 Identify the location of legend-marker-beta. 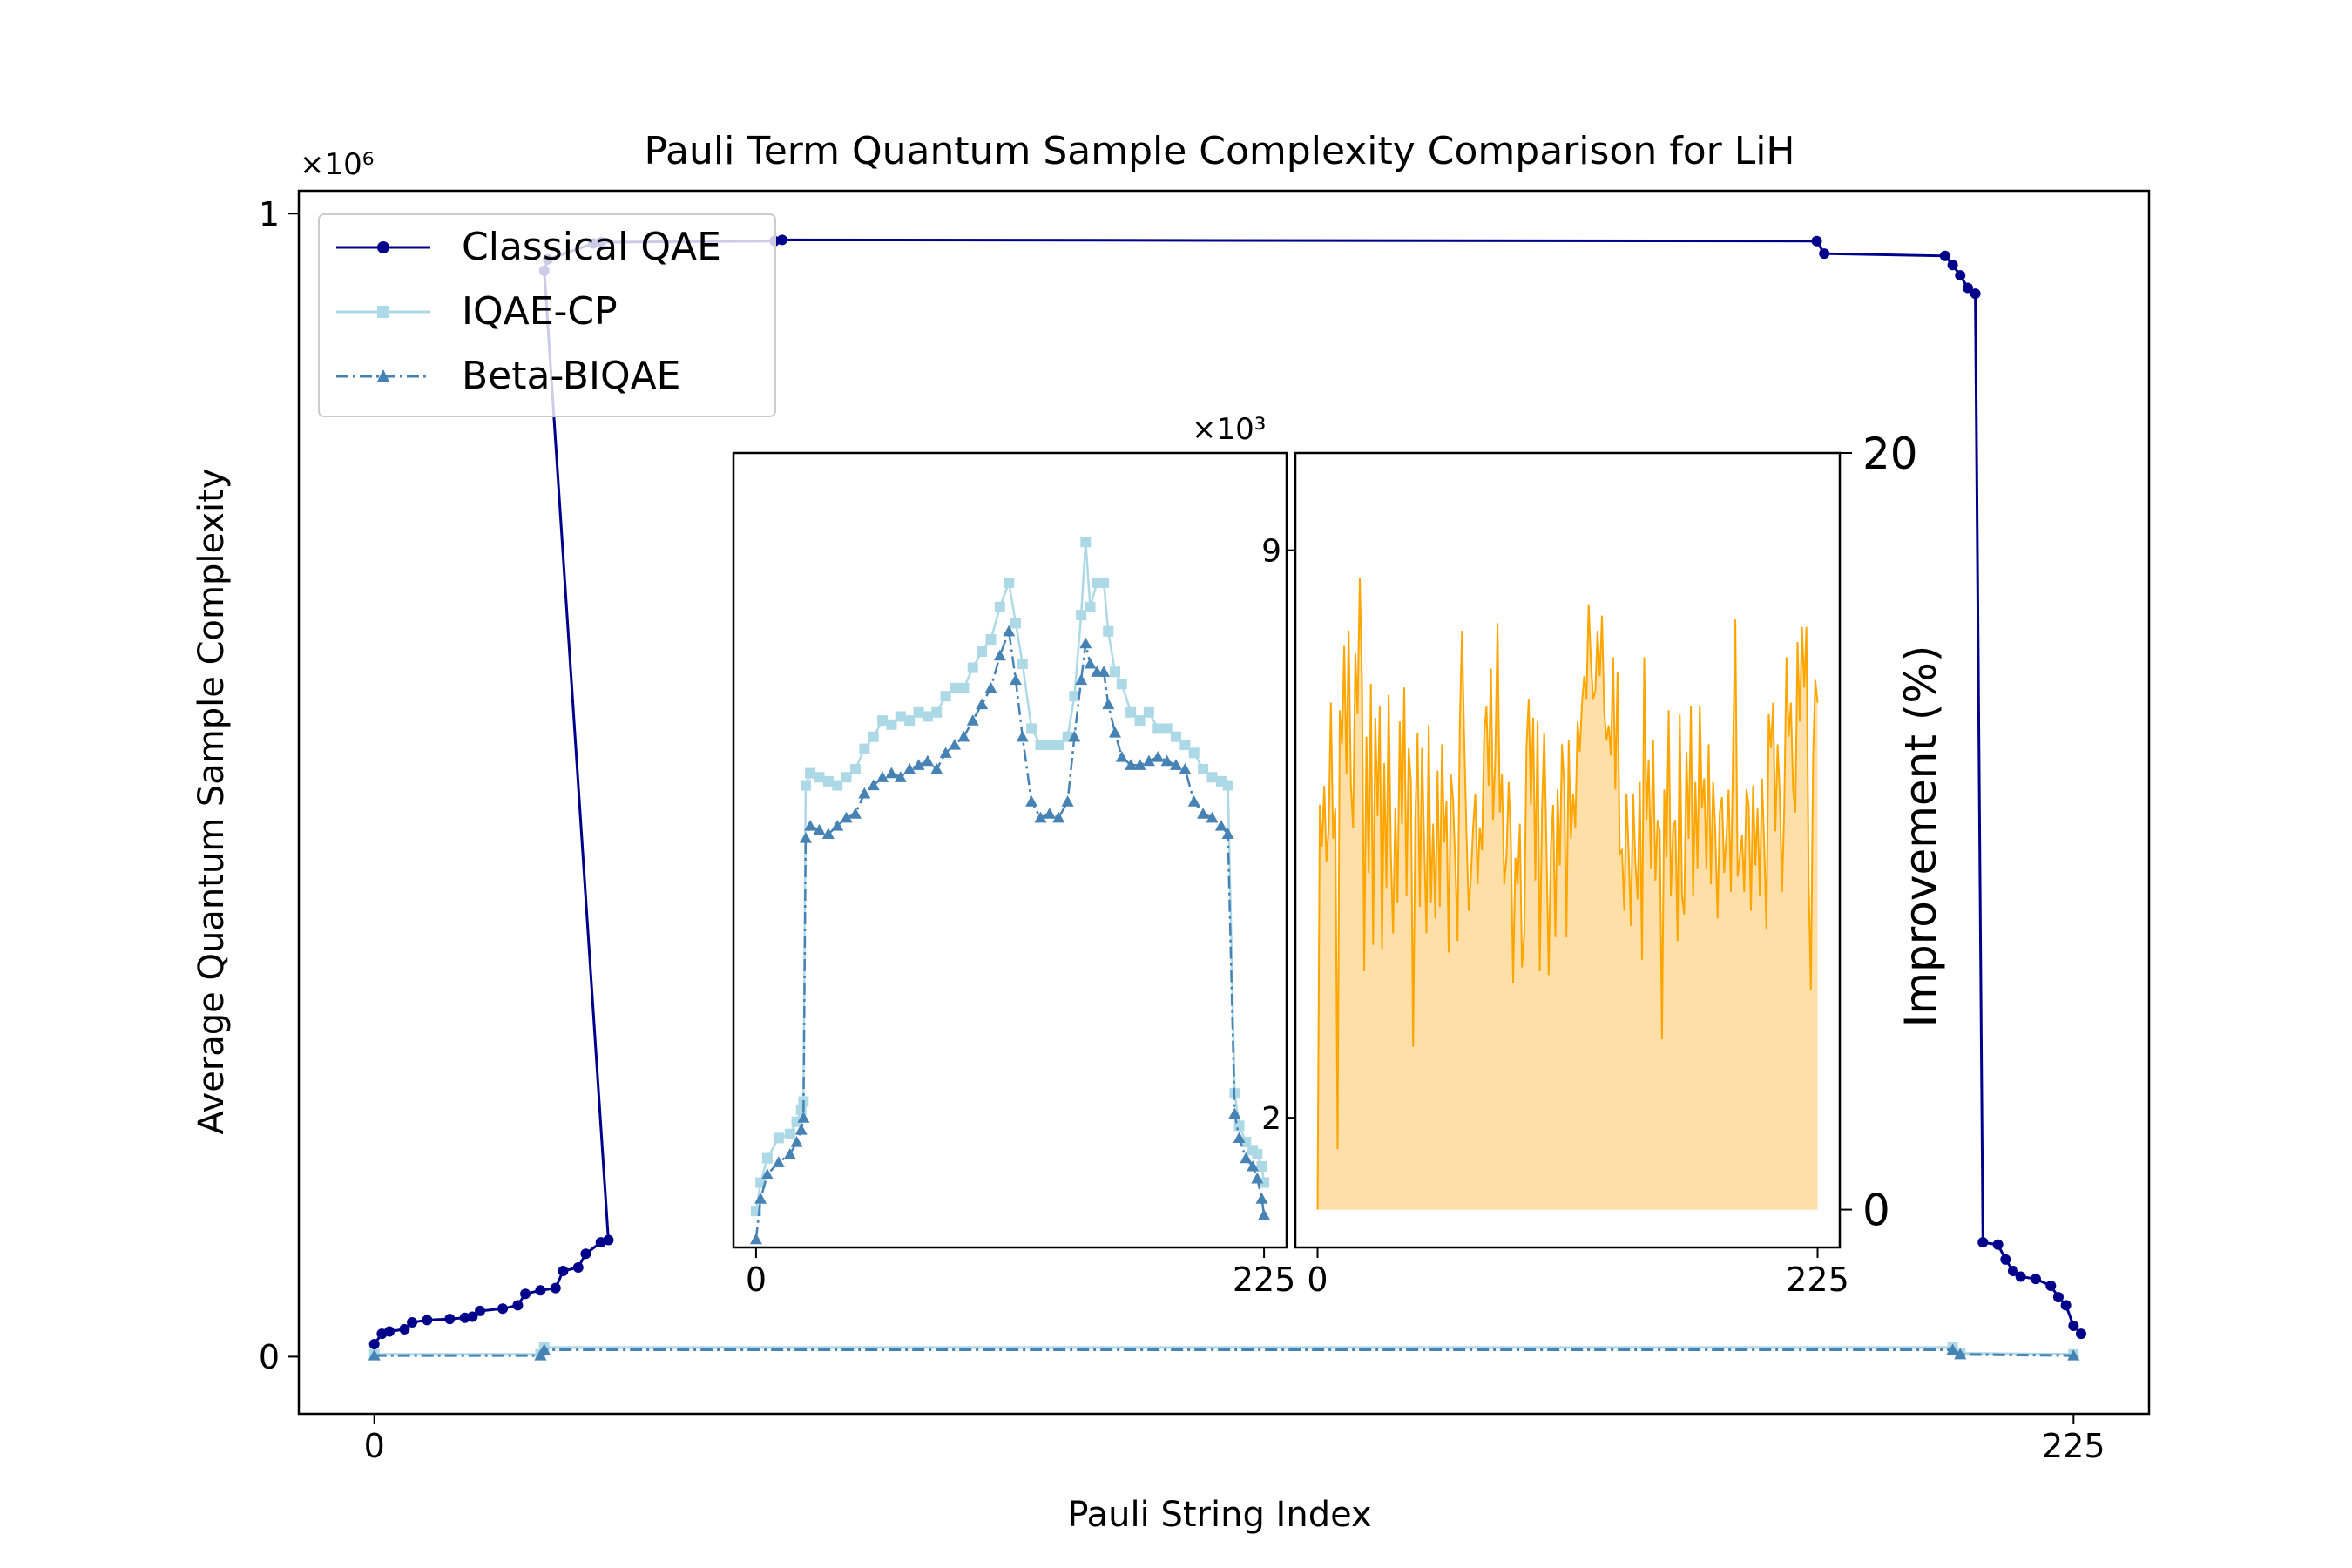
(383, 375).